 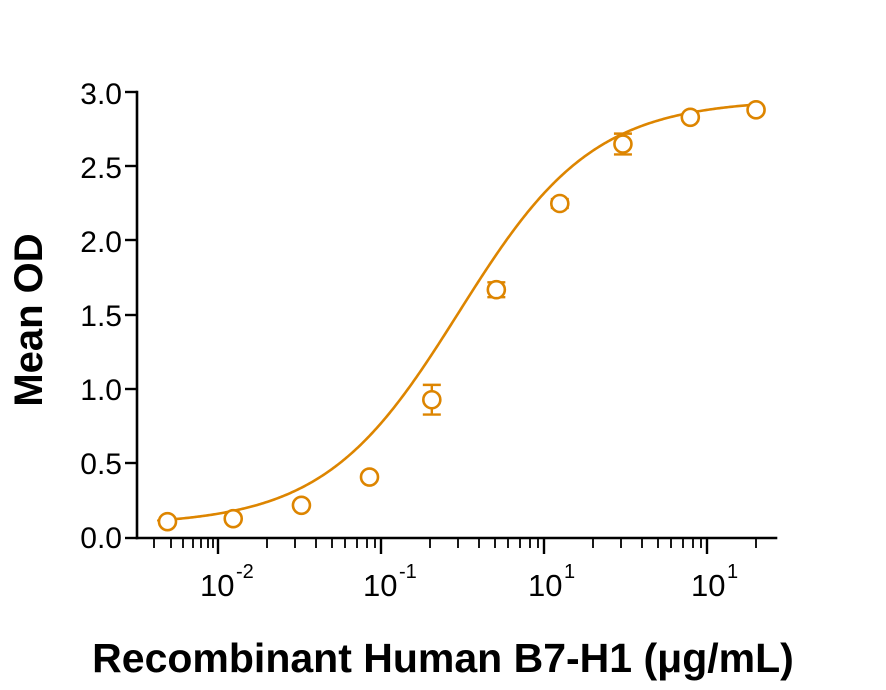 I want to click on x-tick-base-1e1: 10, so click(x=708, y=585).